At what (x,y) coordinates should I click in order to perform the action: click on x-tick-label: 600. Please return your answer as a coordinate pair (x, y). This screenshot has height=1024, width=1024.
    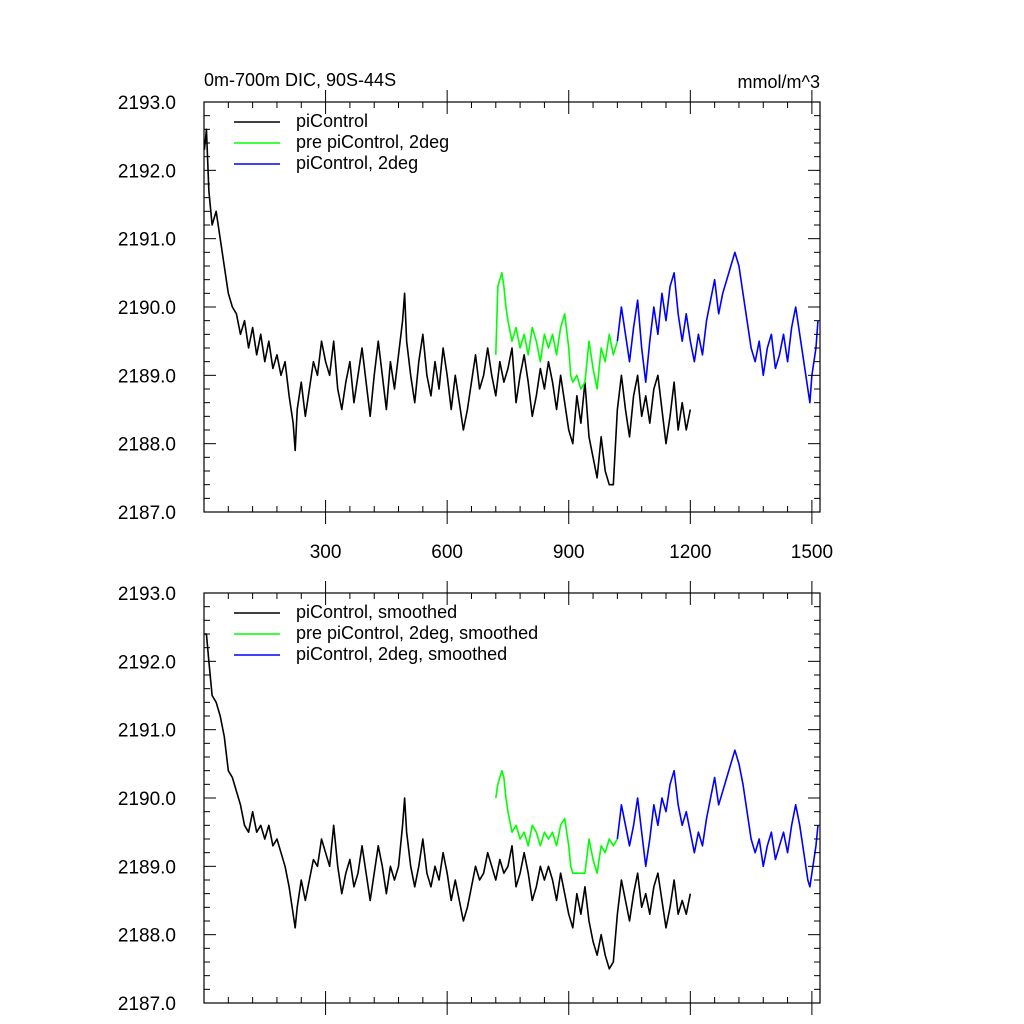
    Looking at the image, I should click on (447, 552).